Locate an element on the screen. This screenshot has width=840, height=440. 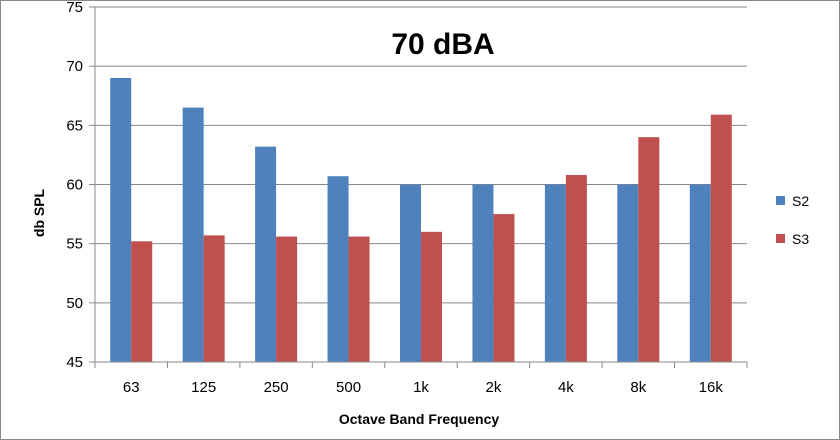
x-axis-ticks: 63 125 250 500 1k 2k 4k 8k 16k is located at coordinates (421, 379).